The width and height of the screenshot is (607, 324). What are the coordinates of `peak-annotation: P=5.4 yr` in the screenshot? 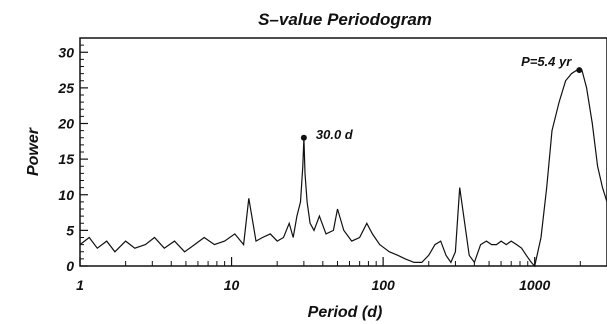 It's located at (546, 61).